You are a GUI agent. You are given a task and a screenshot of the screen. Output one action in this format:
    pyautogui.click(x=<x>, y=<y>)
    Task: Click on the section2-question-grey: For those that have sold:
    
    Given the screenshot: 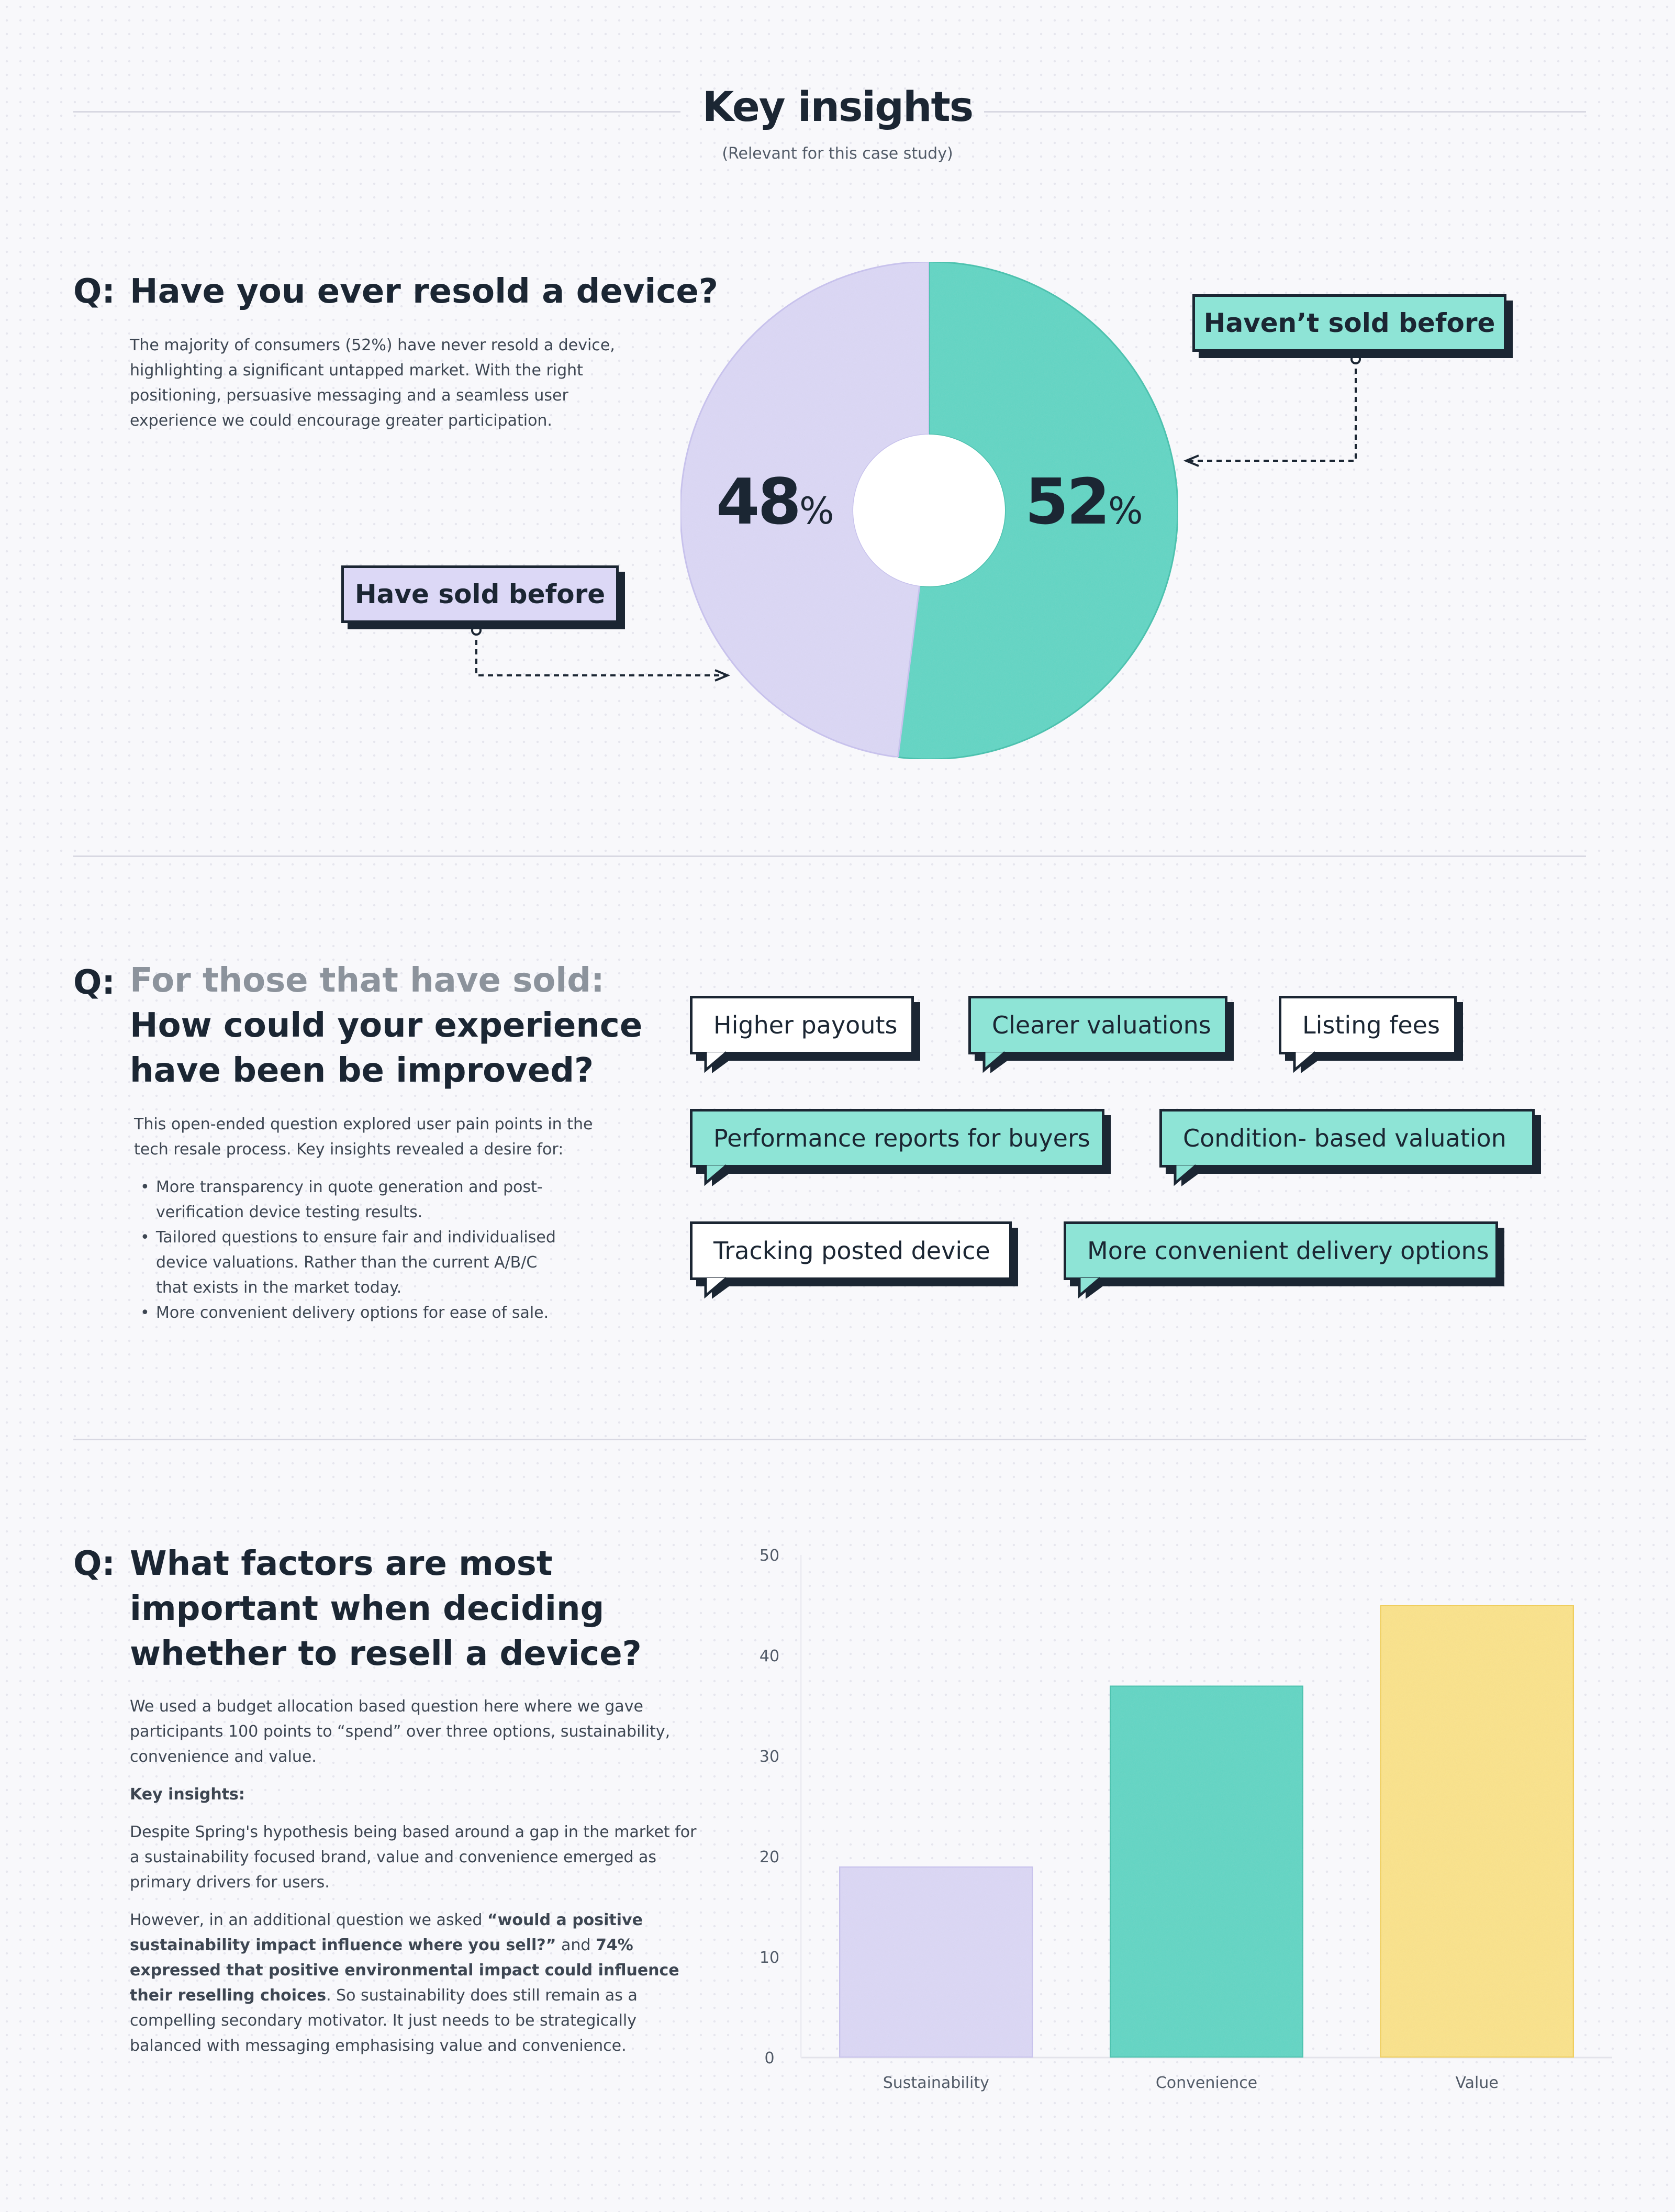 What is the action you would take?
    pyautogui.click(x=367, y=980)
    